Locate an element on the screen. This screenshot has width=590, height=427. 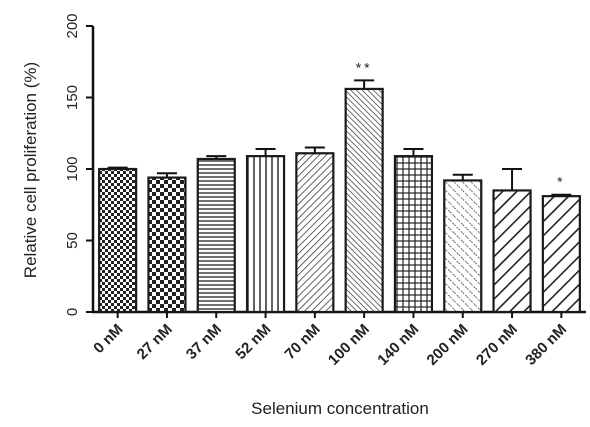
x-tick-label: 270 nM is located at coordinates (497, 345).